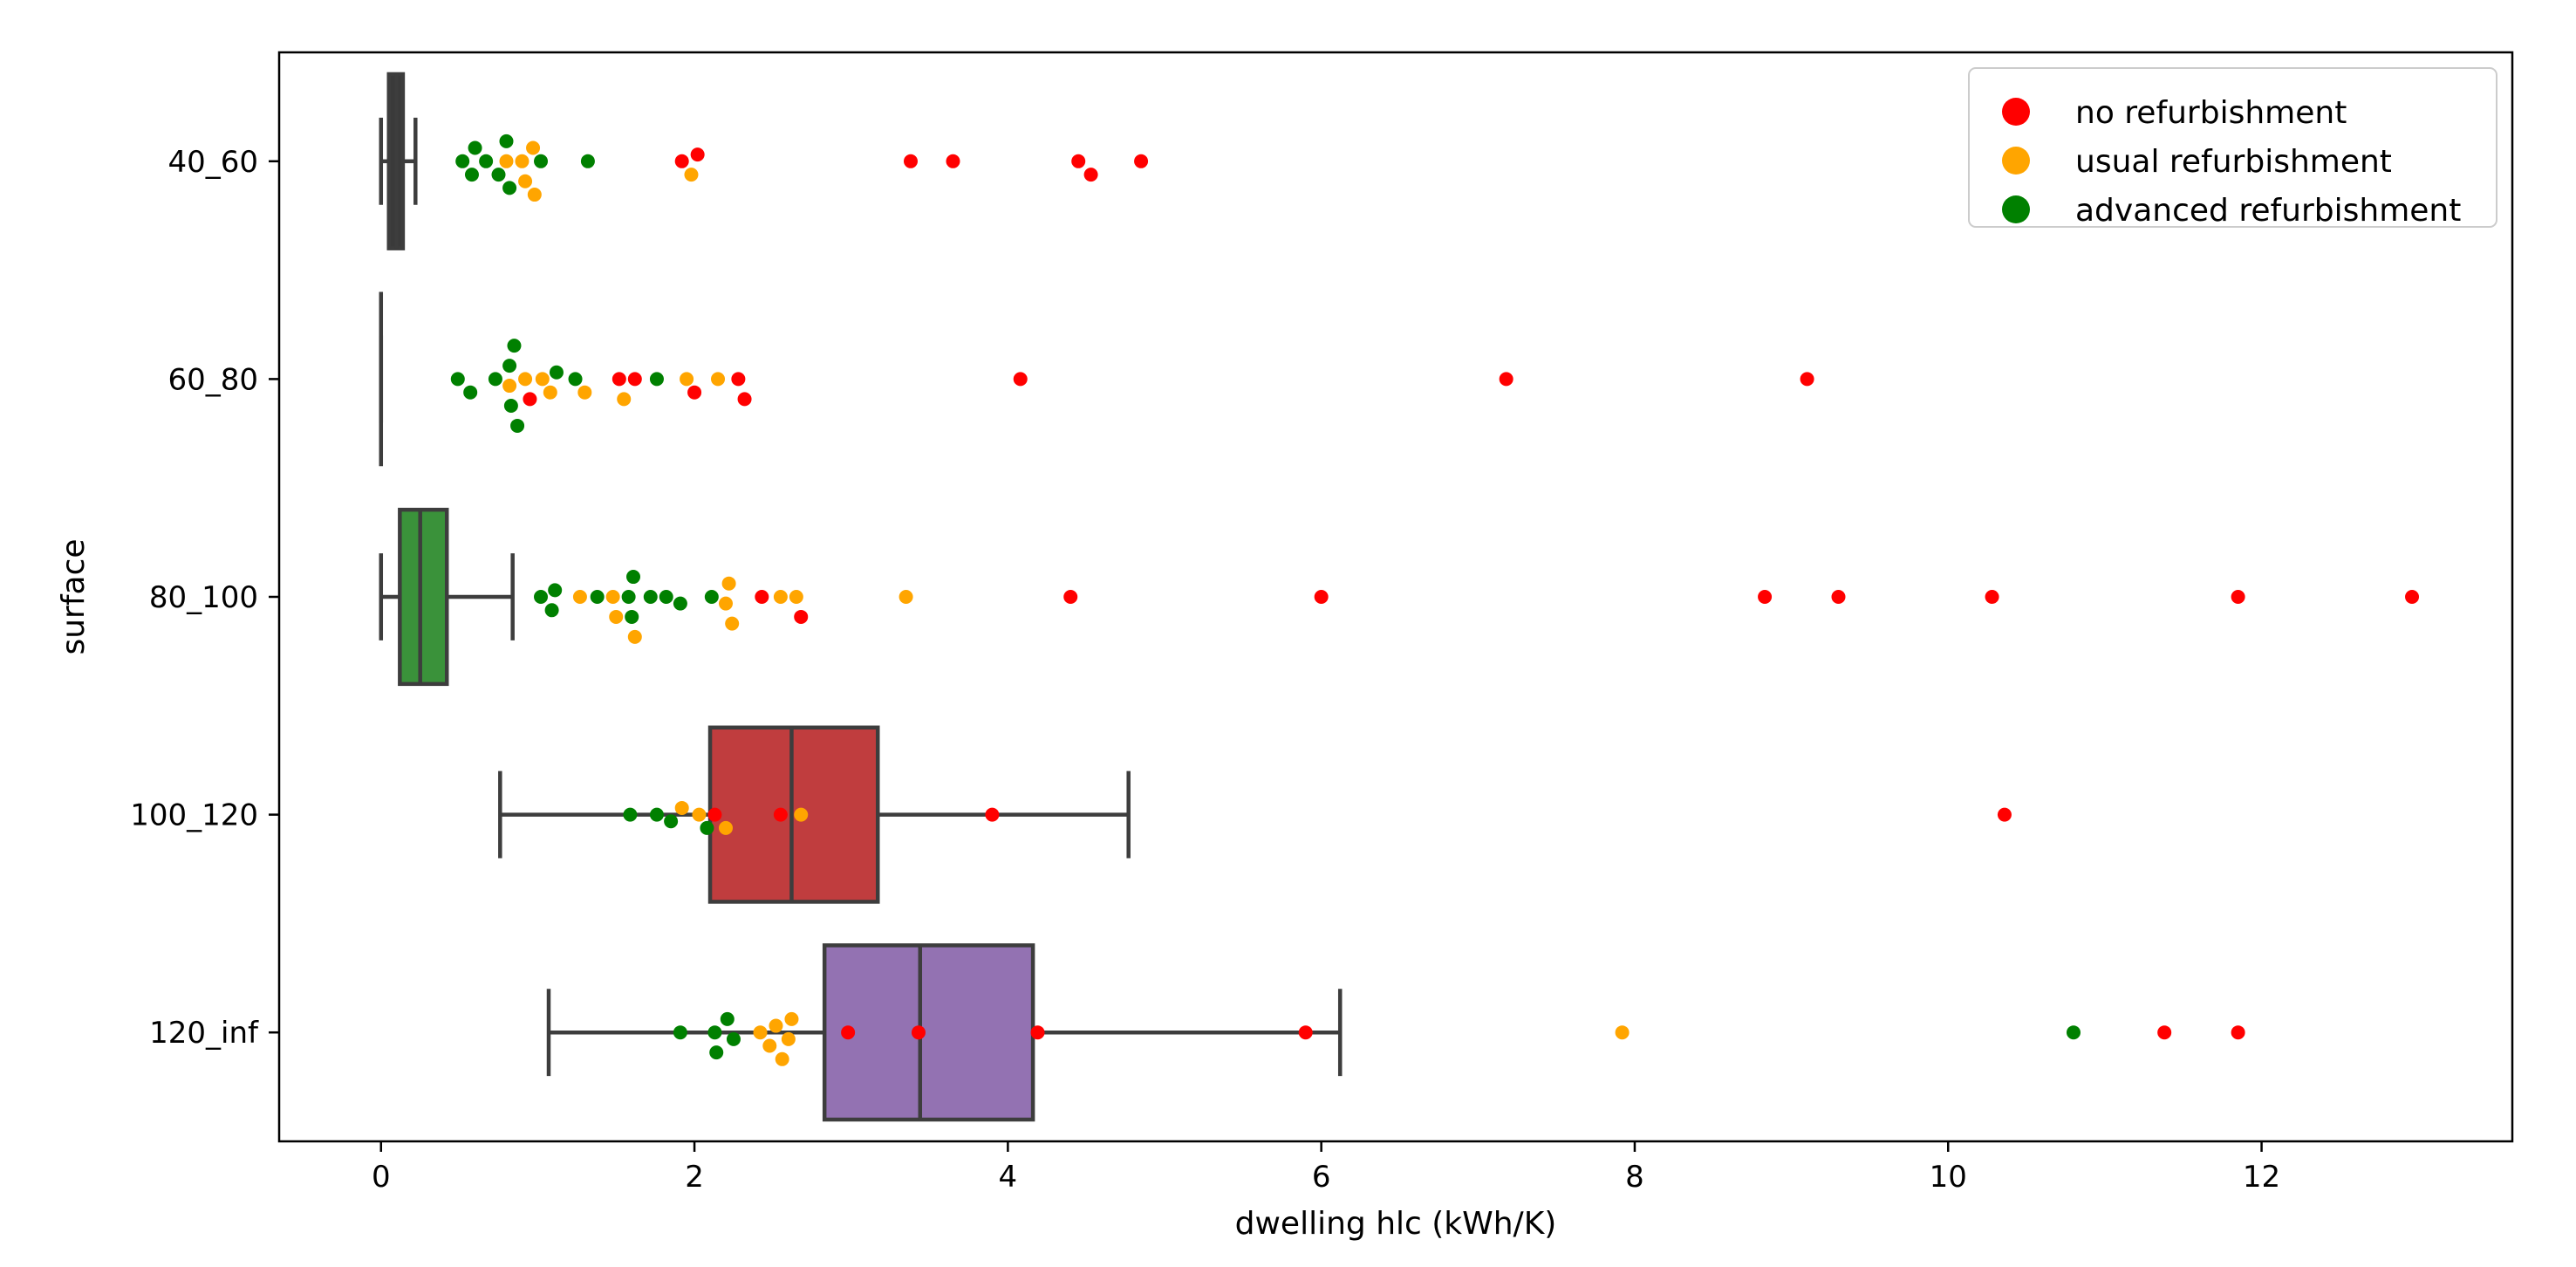 Image resolution: width=2576 pixels, height=1267 pixels. What do you see at coordinates (1948, 1177) in the screenshot?
I see `x-tick-label: 10` at bounding box center [1948, 1177].